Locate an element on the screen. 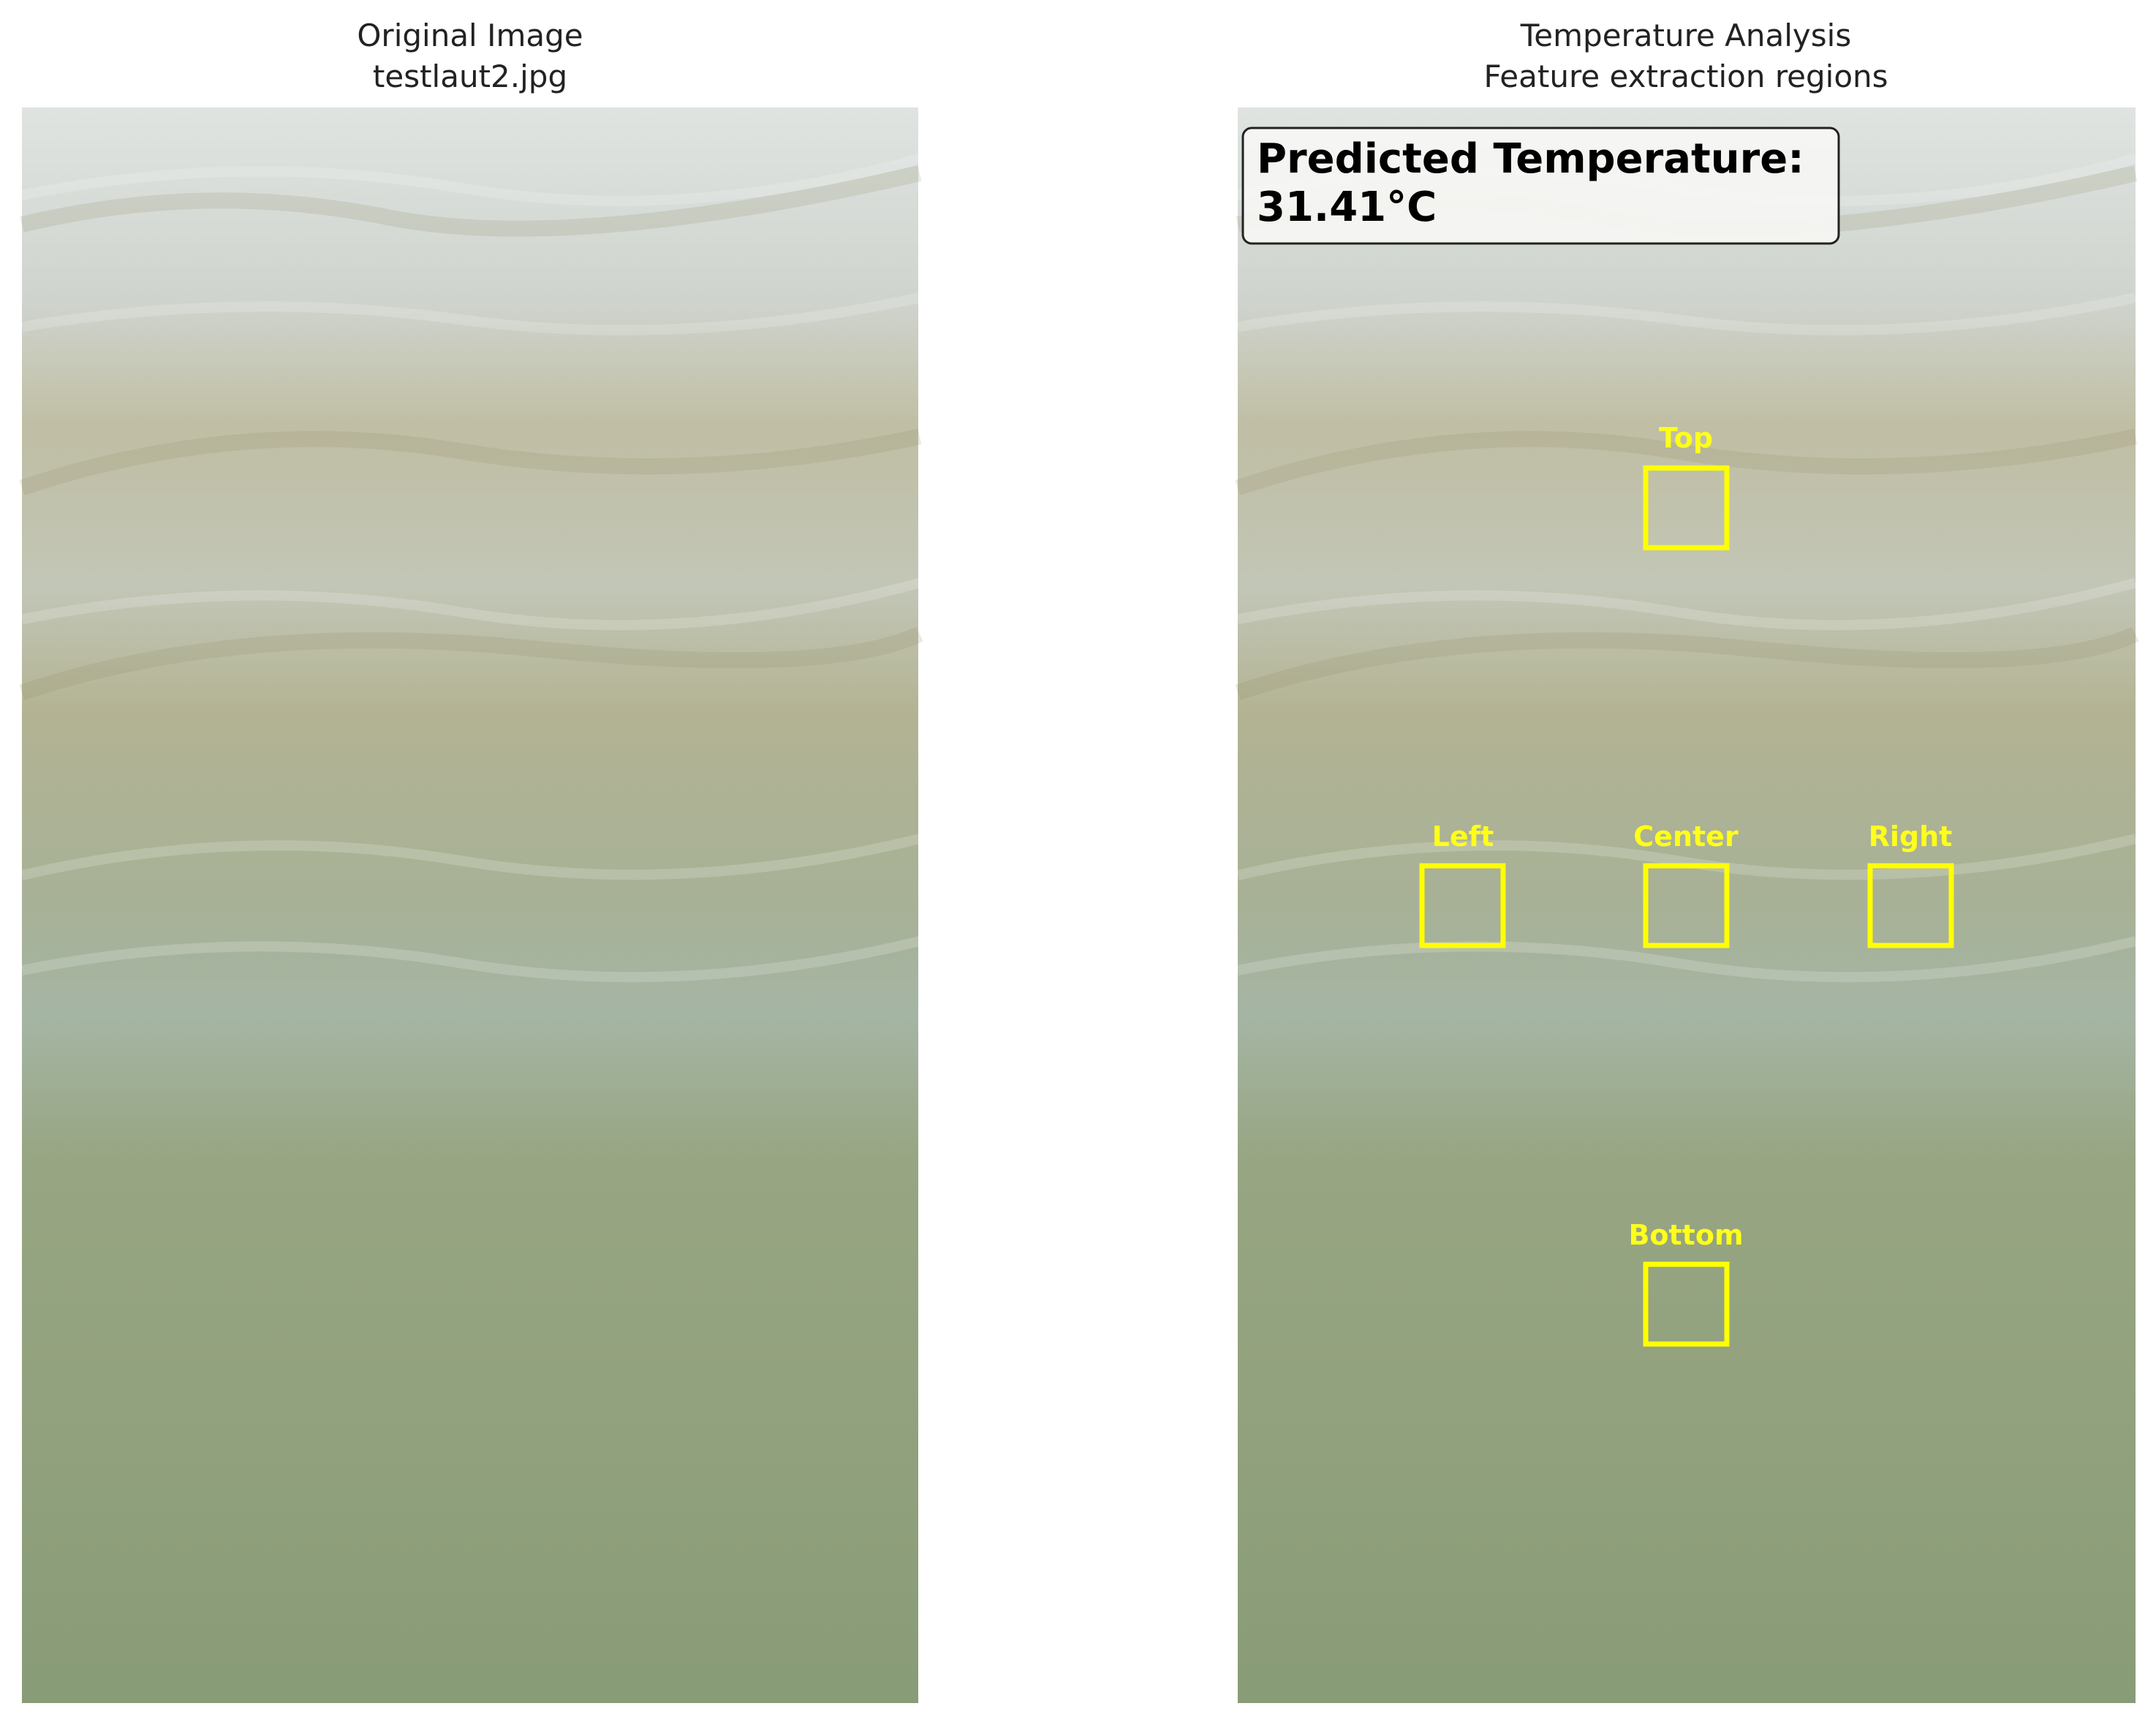  prediction-label: Predicted Temperature: is located at coordinates (1530, 159).